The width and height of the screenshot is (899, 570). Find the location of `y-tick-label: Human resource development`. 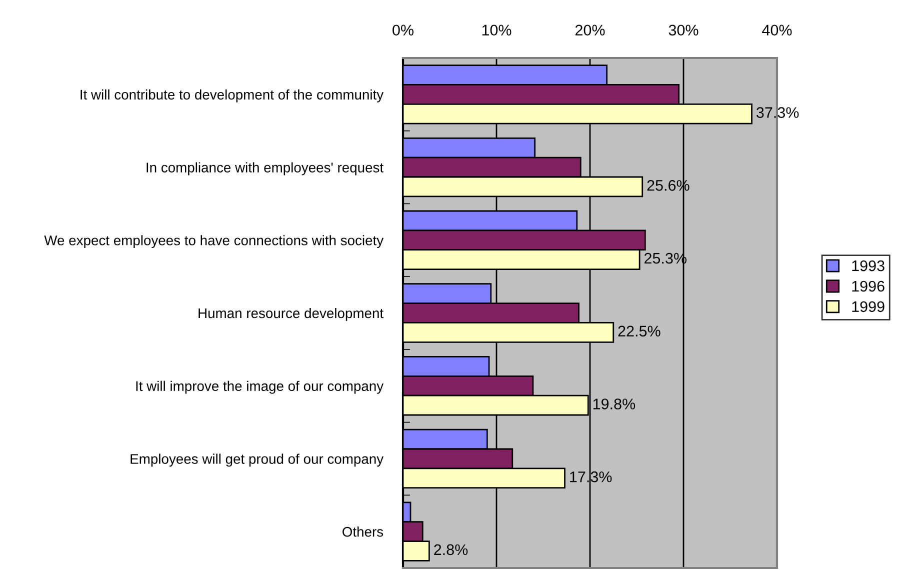

y-tick-label: Human resource development is located at coordinates (291, 314).